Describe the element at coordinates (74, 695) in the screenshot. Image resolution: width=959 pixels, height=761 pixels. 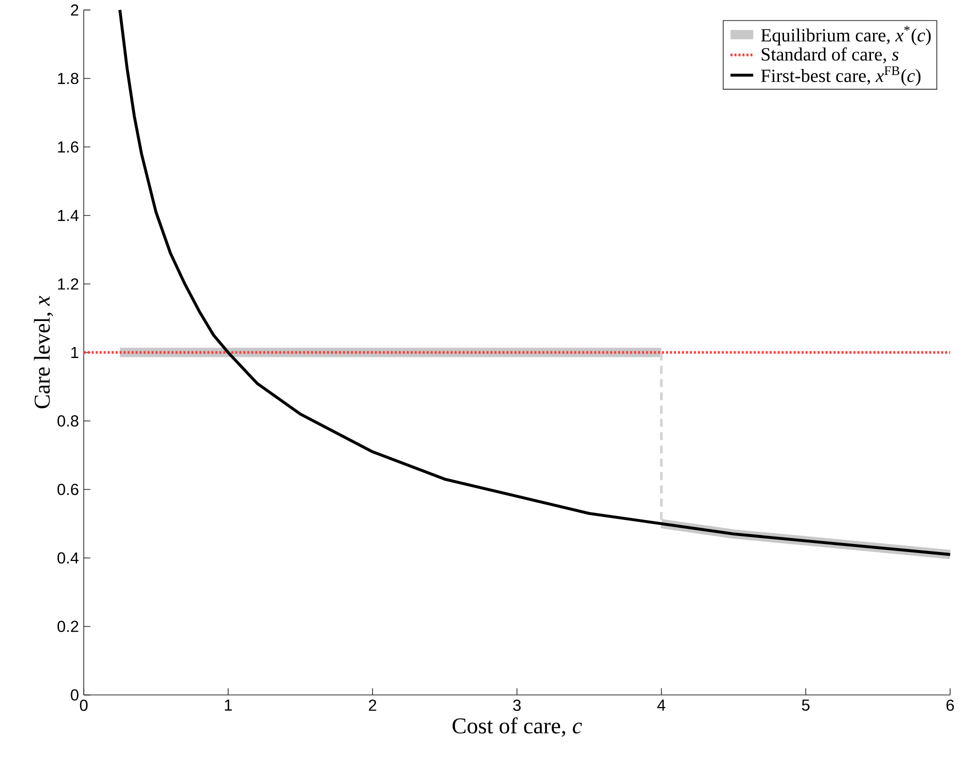
I see `y-tick-label: 0` at that location.